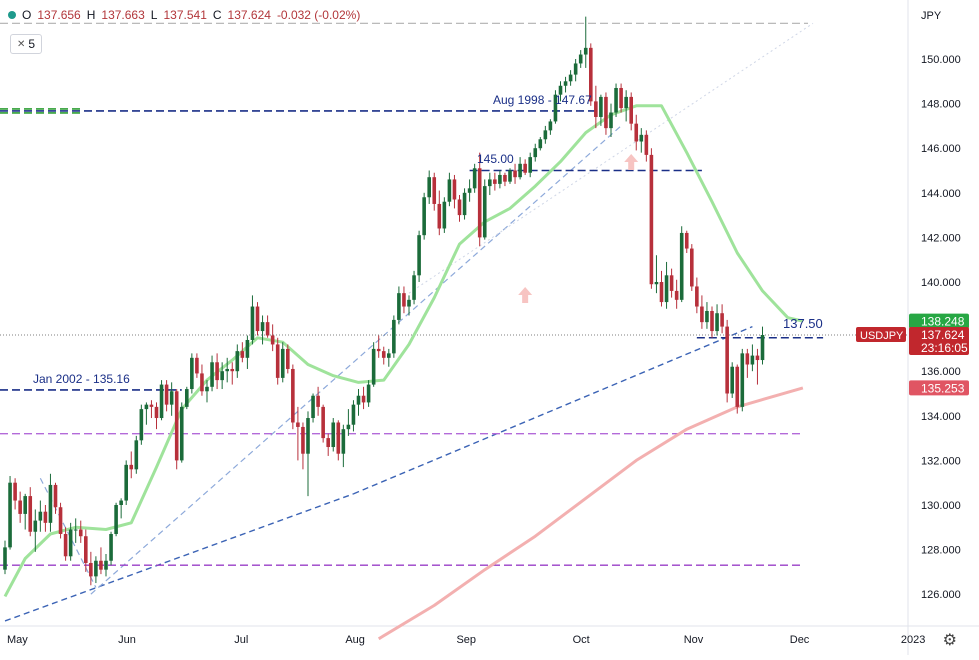 The width and height of the screenshot is (979, 660). What do you see at coordinates (249, 15) in the screenshot?
I see `close-value: 137.624` at bounding box center [249, 15].